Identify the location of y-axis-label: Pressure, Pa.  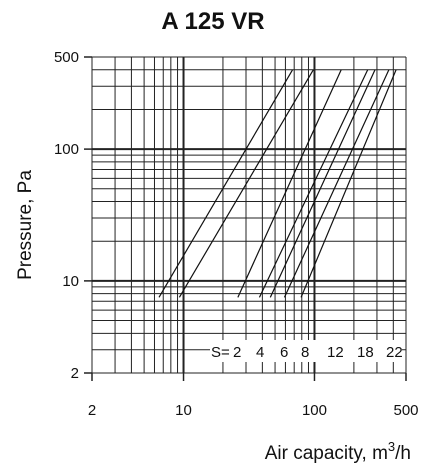
(25, 225).